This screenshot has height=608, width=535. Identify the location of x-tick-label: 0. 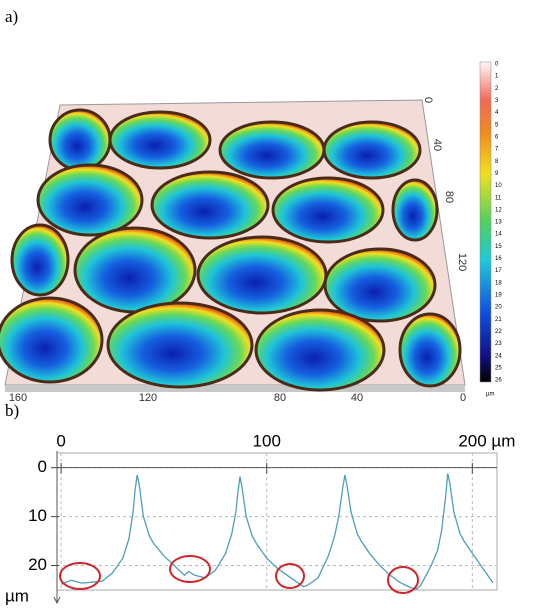
(60, 440).